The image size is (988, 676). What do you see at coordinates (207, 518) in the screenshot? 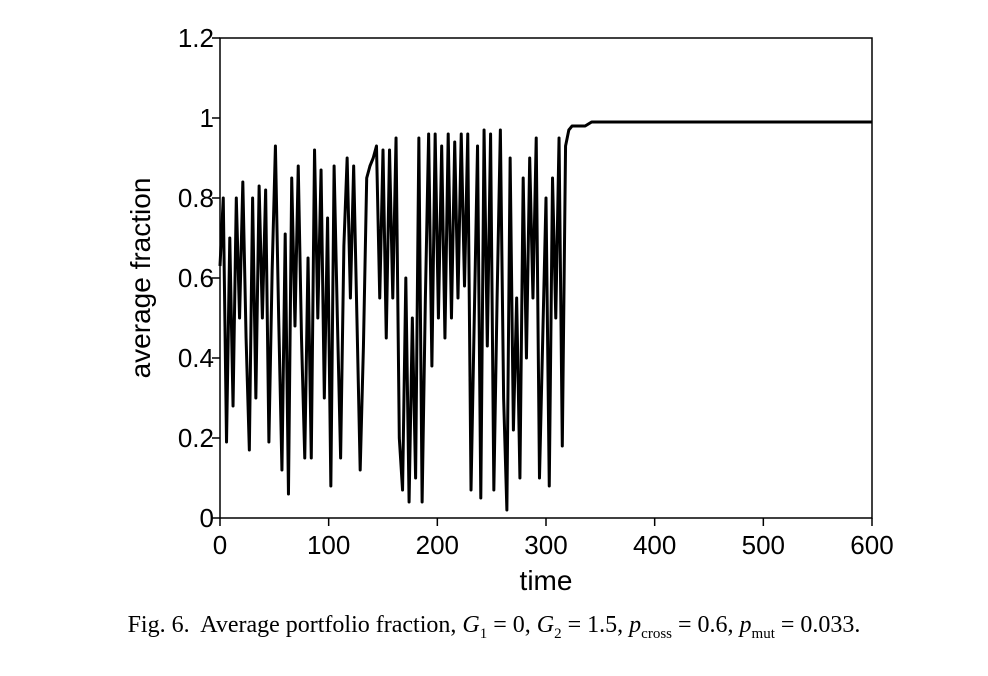
I see `y-tick-label: 0` at bounding box center [207, 518].